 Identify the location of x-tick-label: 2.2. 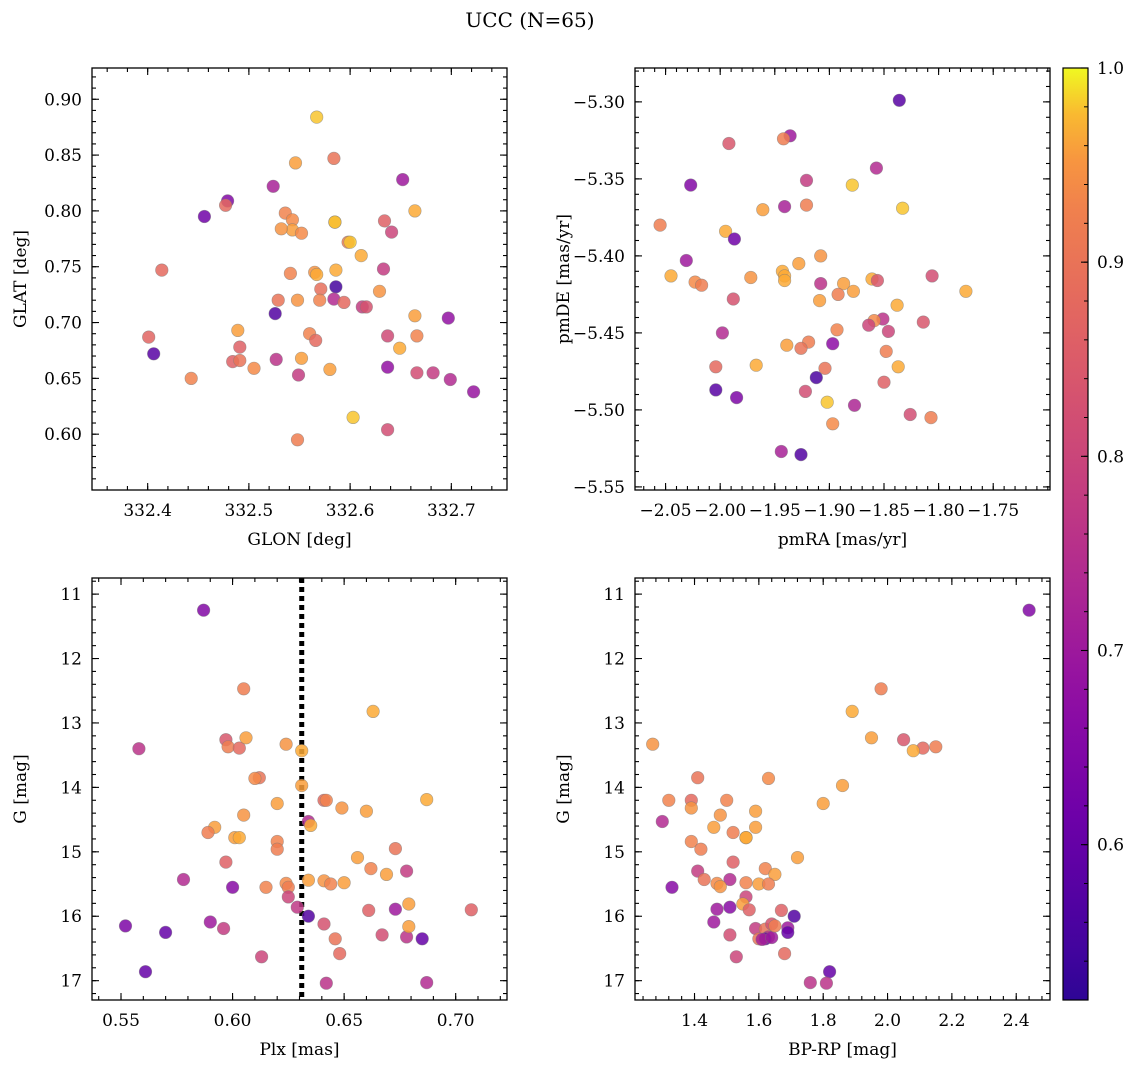
(951, 1021).